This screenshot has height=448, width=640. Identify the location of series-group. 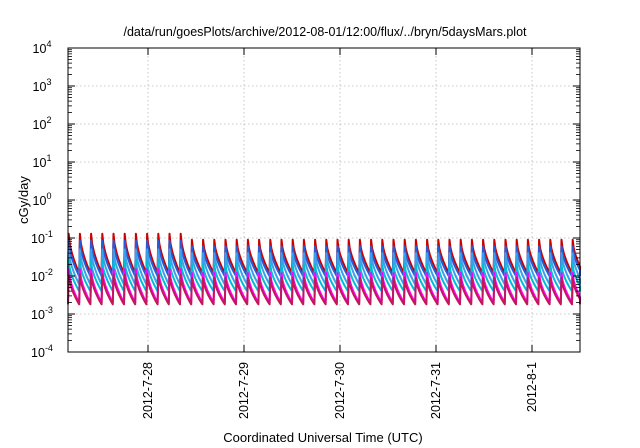
(324, 269).